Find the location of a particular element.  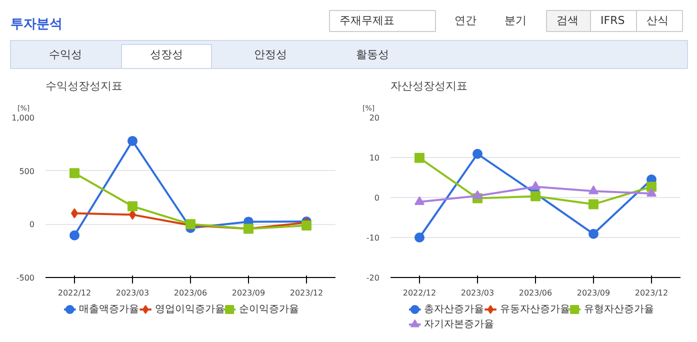

y-tick-label: 500 is located at coordinates (27, 171).